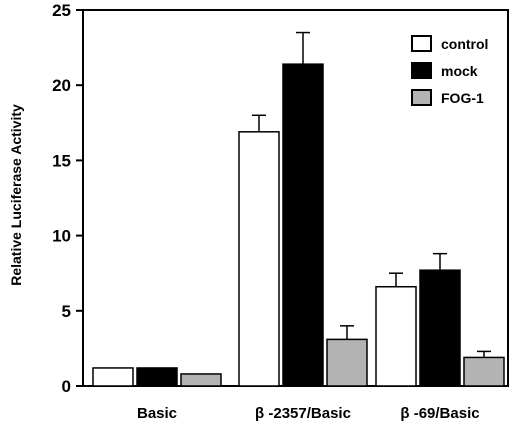 The image size is (520, 430). What do you see at coordinates (66, 386) in the screenshot?
I see `y-tick-label: 0` at bounding box center [66, 386].